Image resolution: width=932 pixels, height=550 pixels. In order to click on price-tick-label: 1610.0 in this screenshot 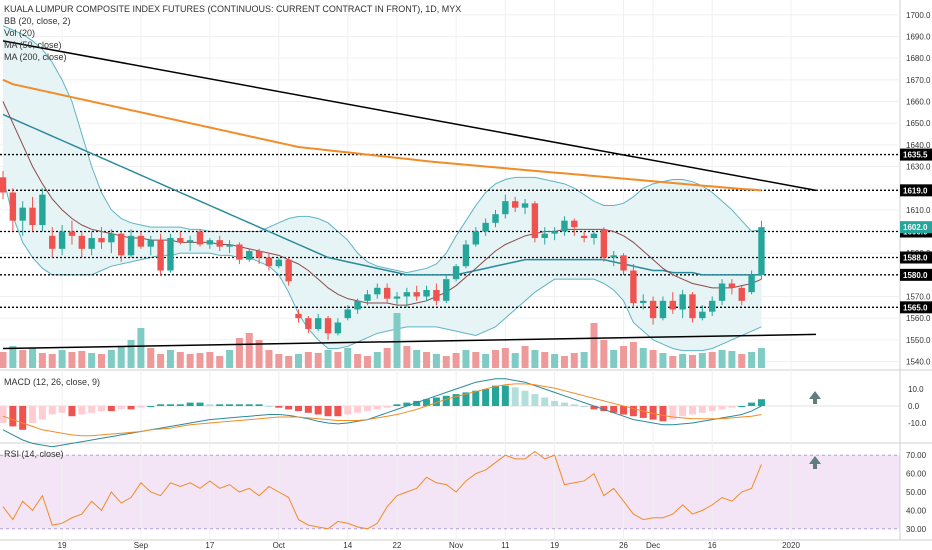, I will do `click(918, 210)`.